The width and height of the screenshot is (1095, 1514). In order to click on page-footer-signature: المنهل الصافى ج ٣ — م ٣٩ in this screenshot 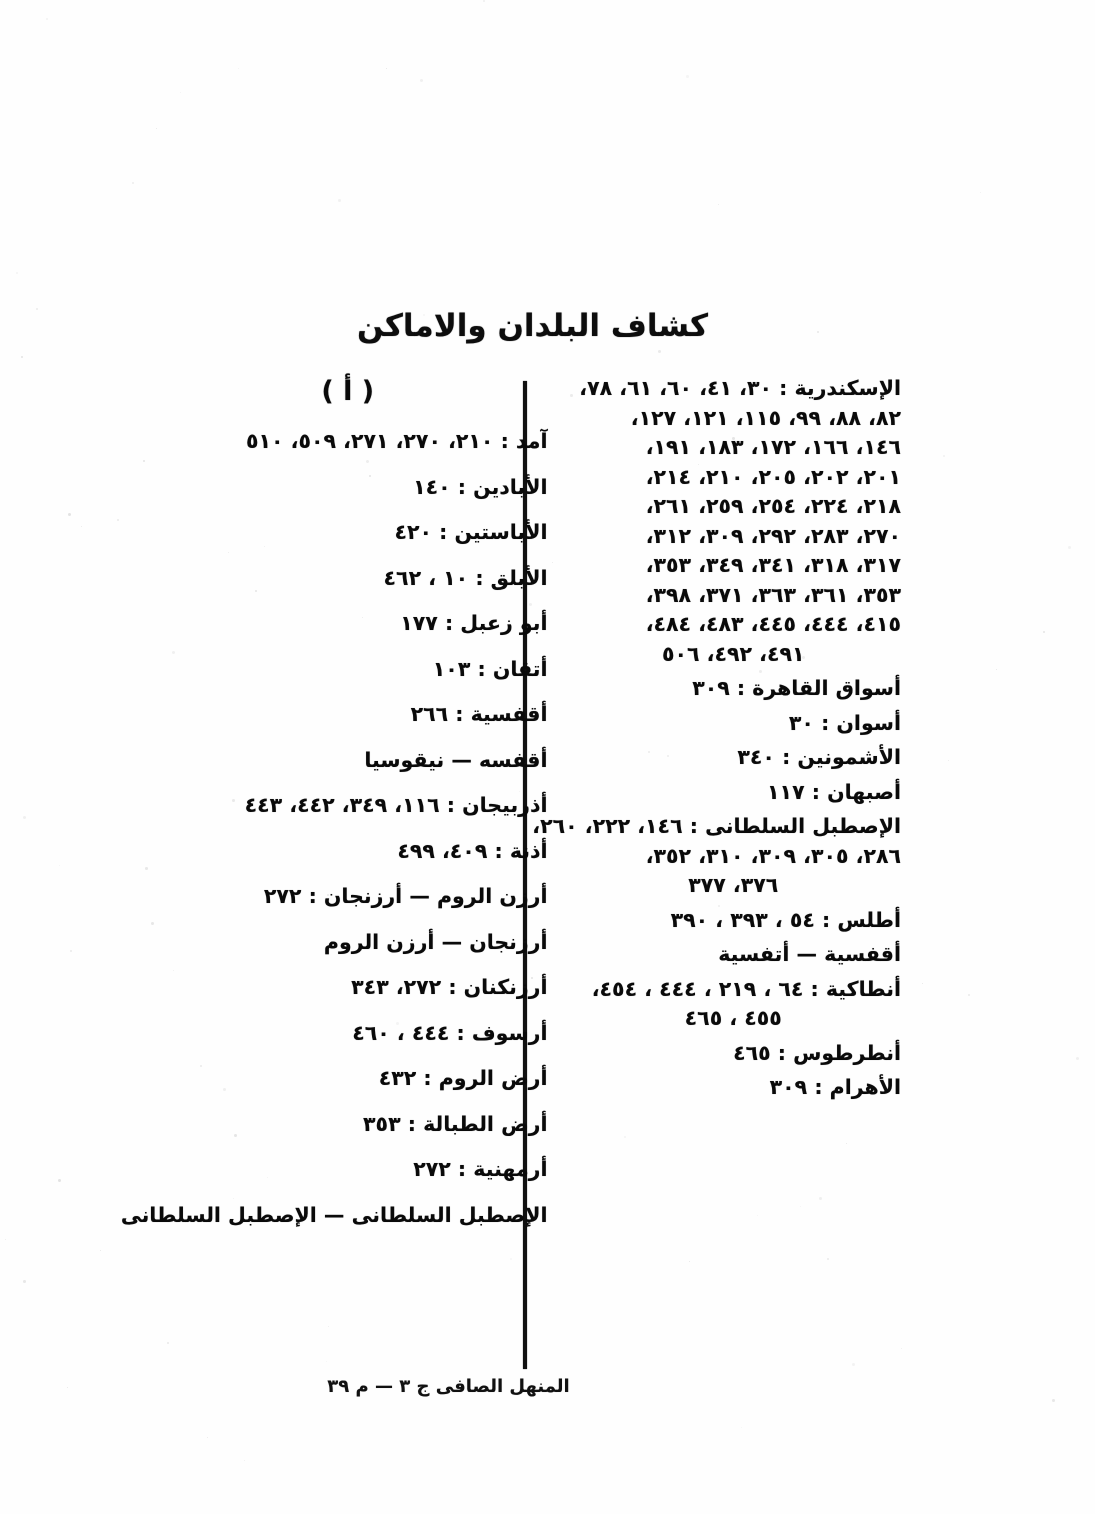, I will do `click(448, 1386)`.